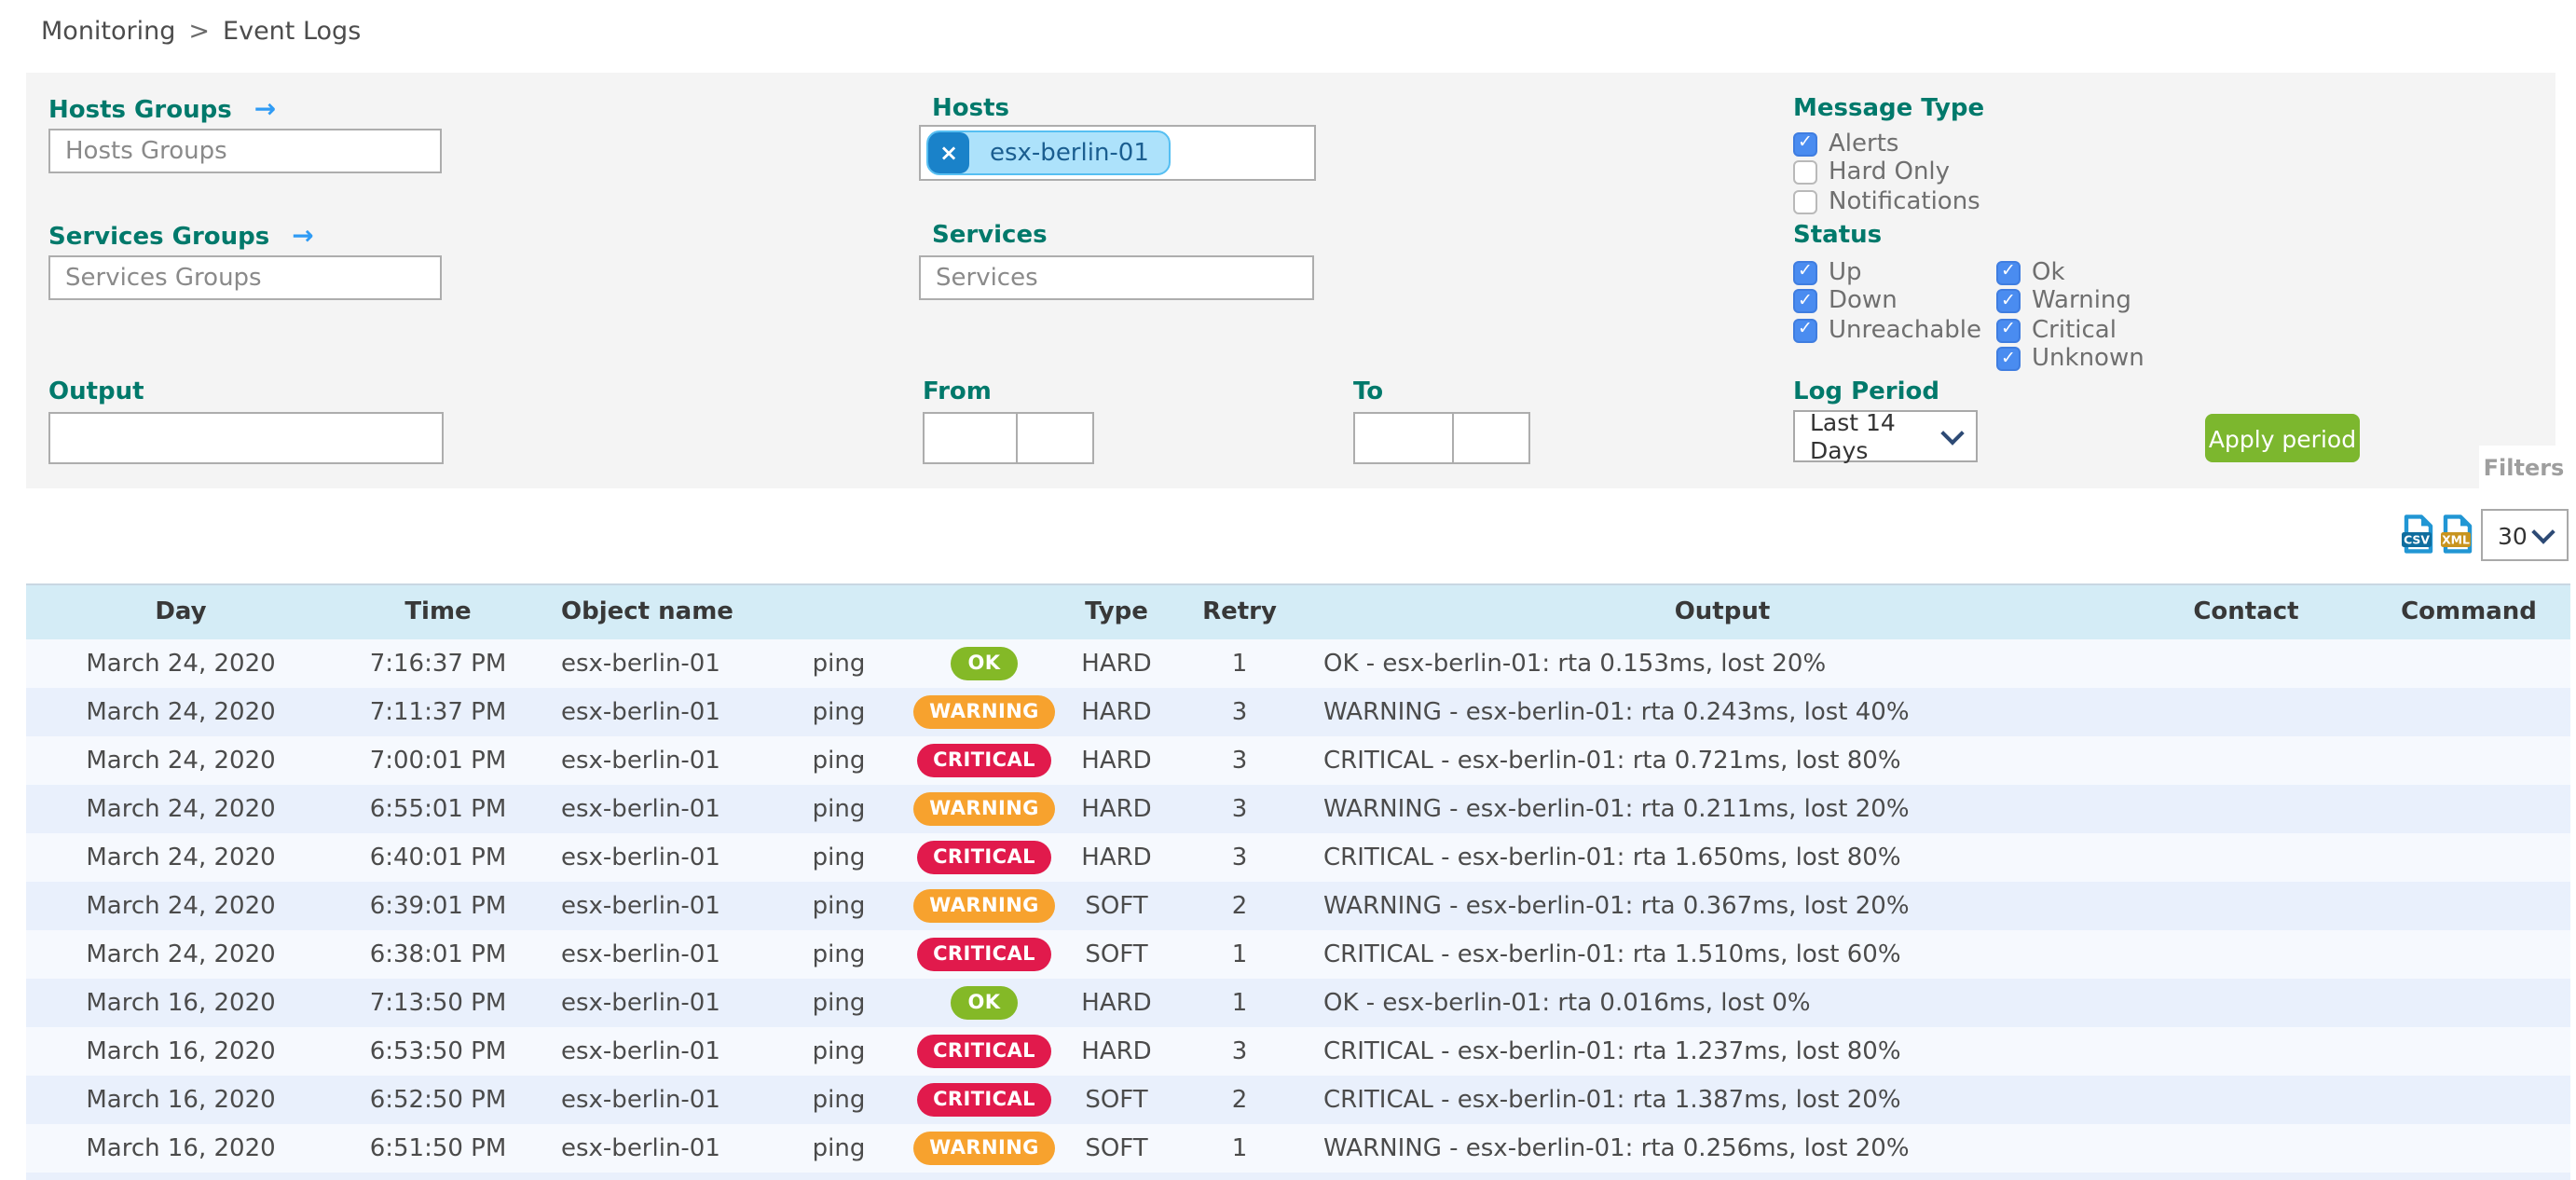  What do you see at coordinates (984, 1148) in the screenshot?
I see `status-badge: WARNING` at bounding box center [984, 1148].